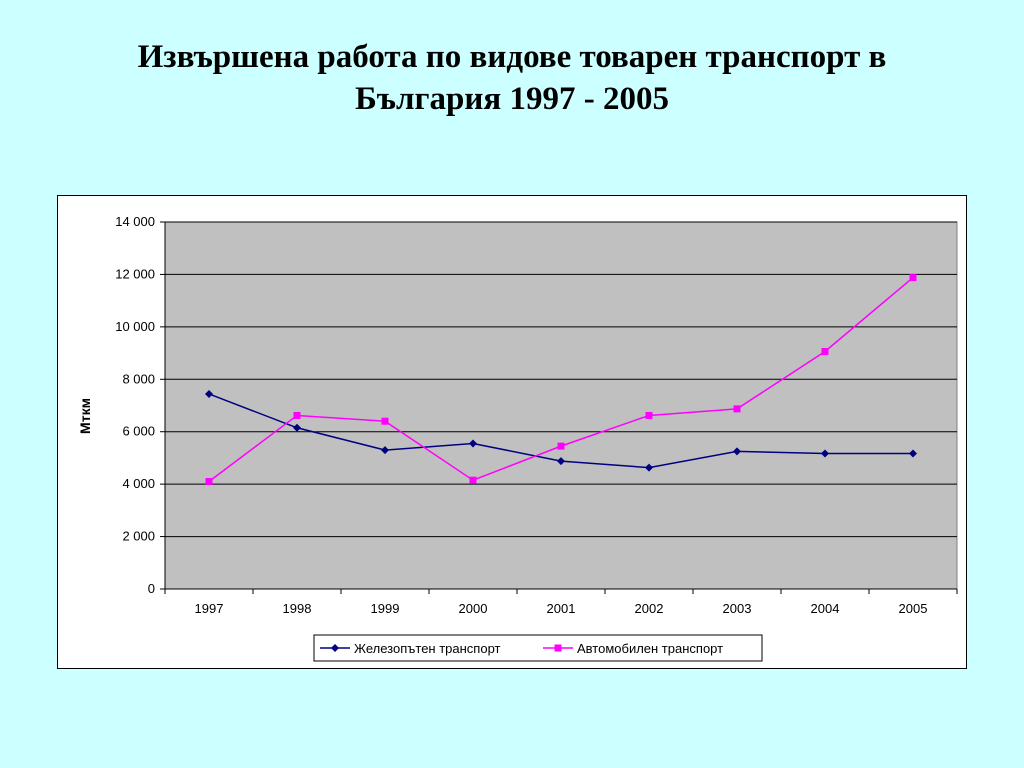 The width and height of the screenshot is (1024, 768). I want to click on x-tick-label: 2003, so click(737, 608).